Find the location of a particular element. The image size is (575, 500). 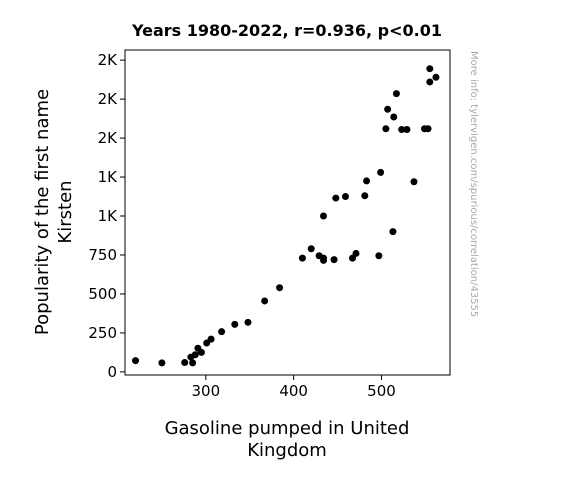

y-axis-label-line-1: Popularity of the first name is located at coordinates (42, 212).